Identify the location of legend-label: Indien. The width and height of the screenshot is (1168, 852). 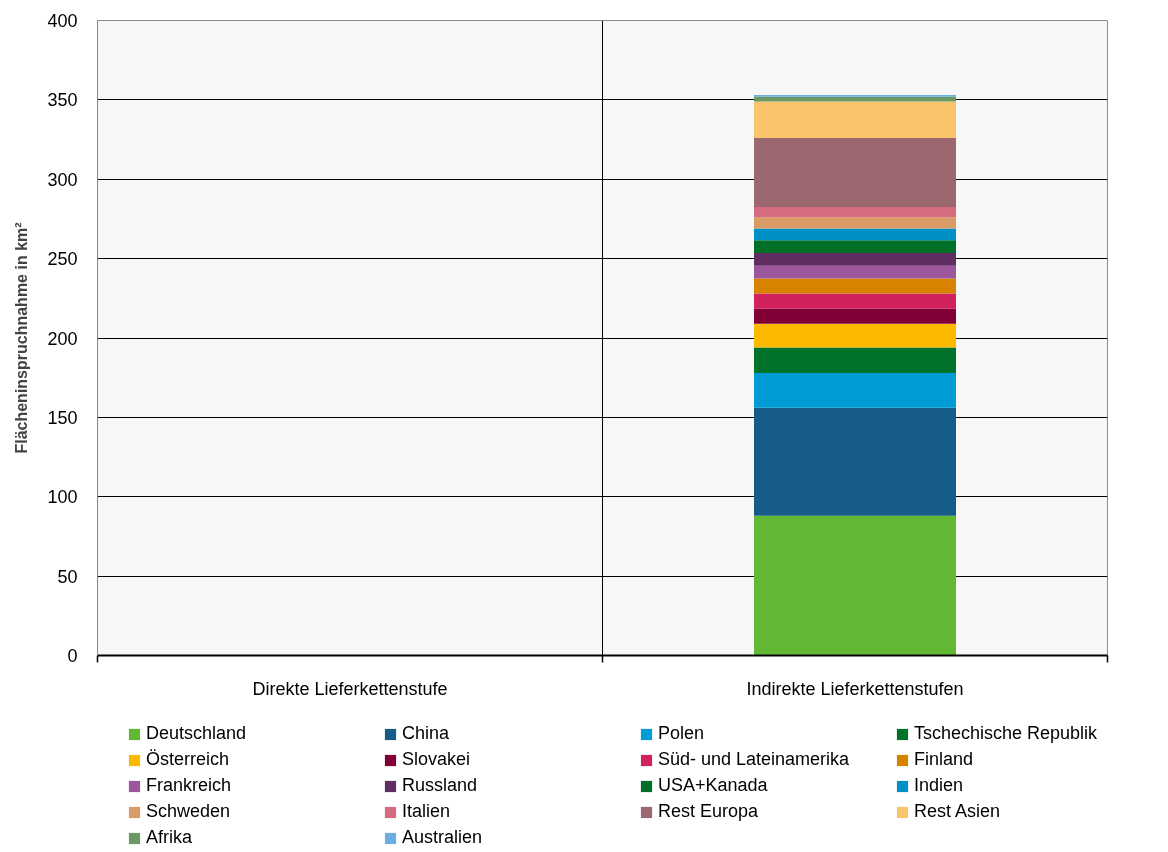
(939, 785).